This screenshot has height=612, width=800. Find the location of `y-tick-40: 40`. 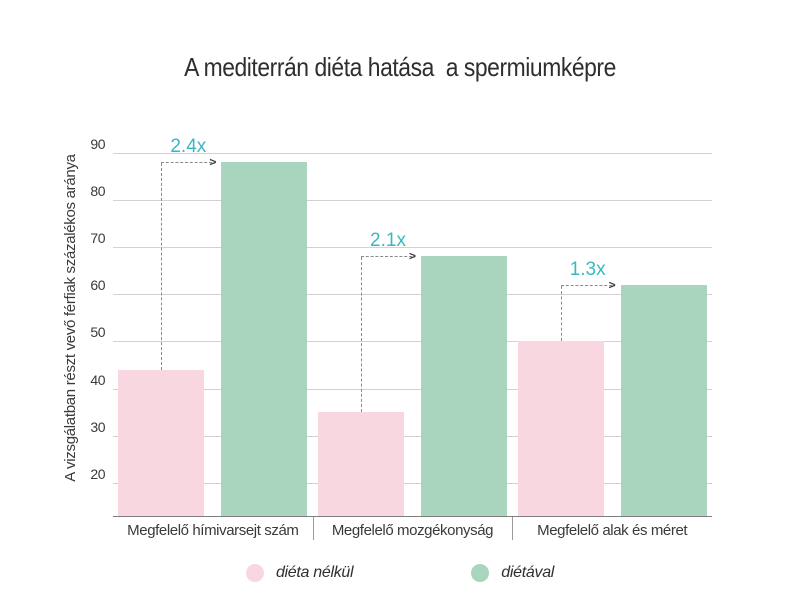

y-tick-40: 40 is located at coordinates (97, 379).